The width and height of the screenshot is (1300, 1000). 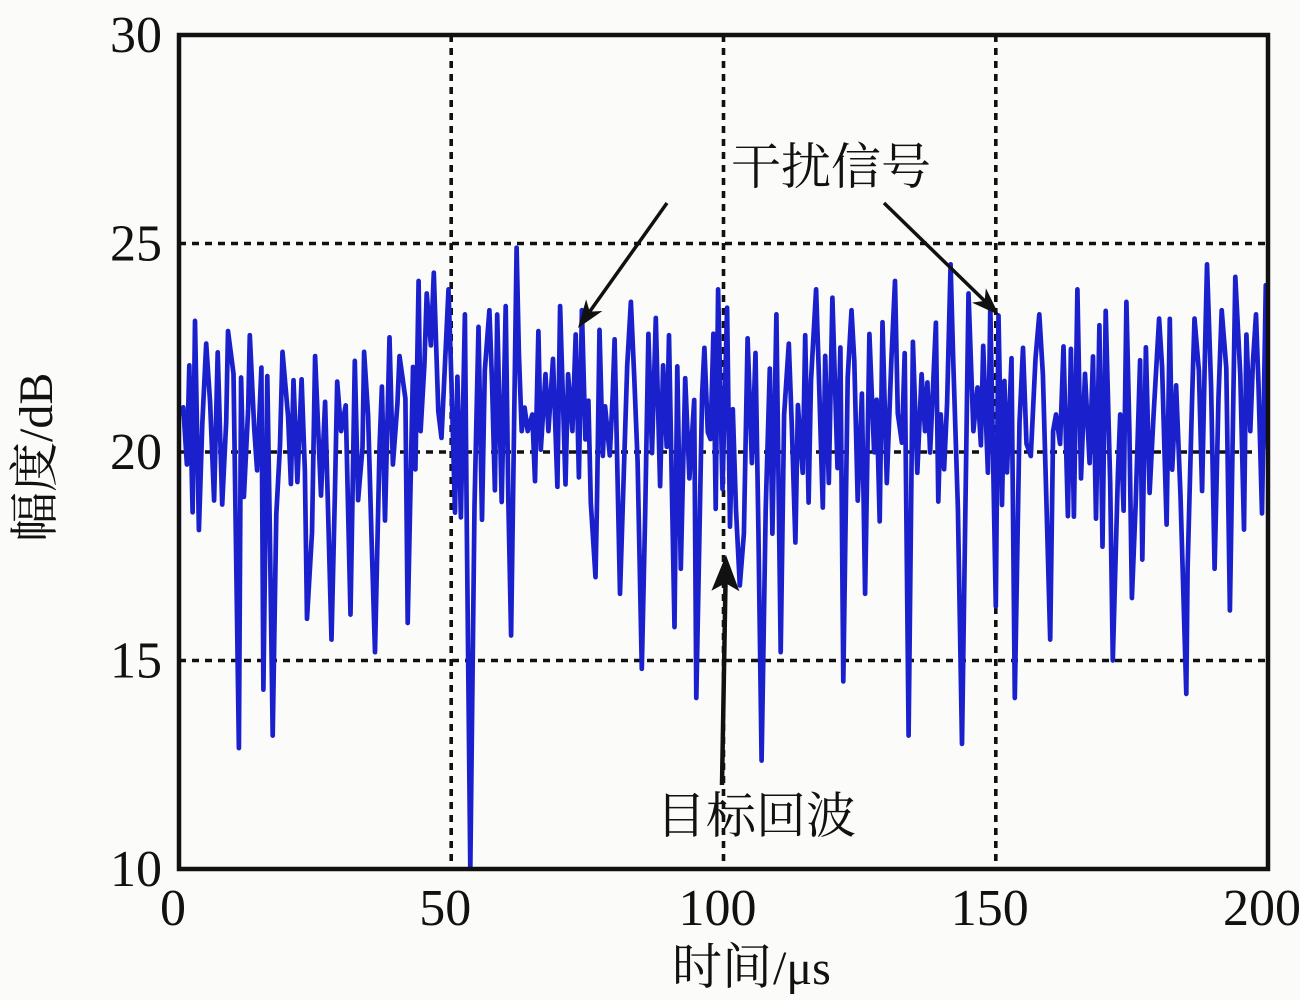 I want to click on svg-text: 200, so click(x=1261, y=908).